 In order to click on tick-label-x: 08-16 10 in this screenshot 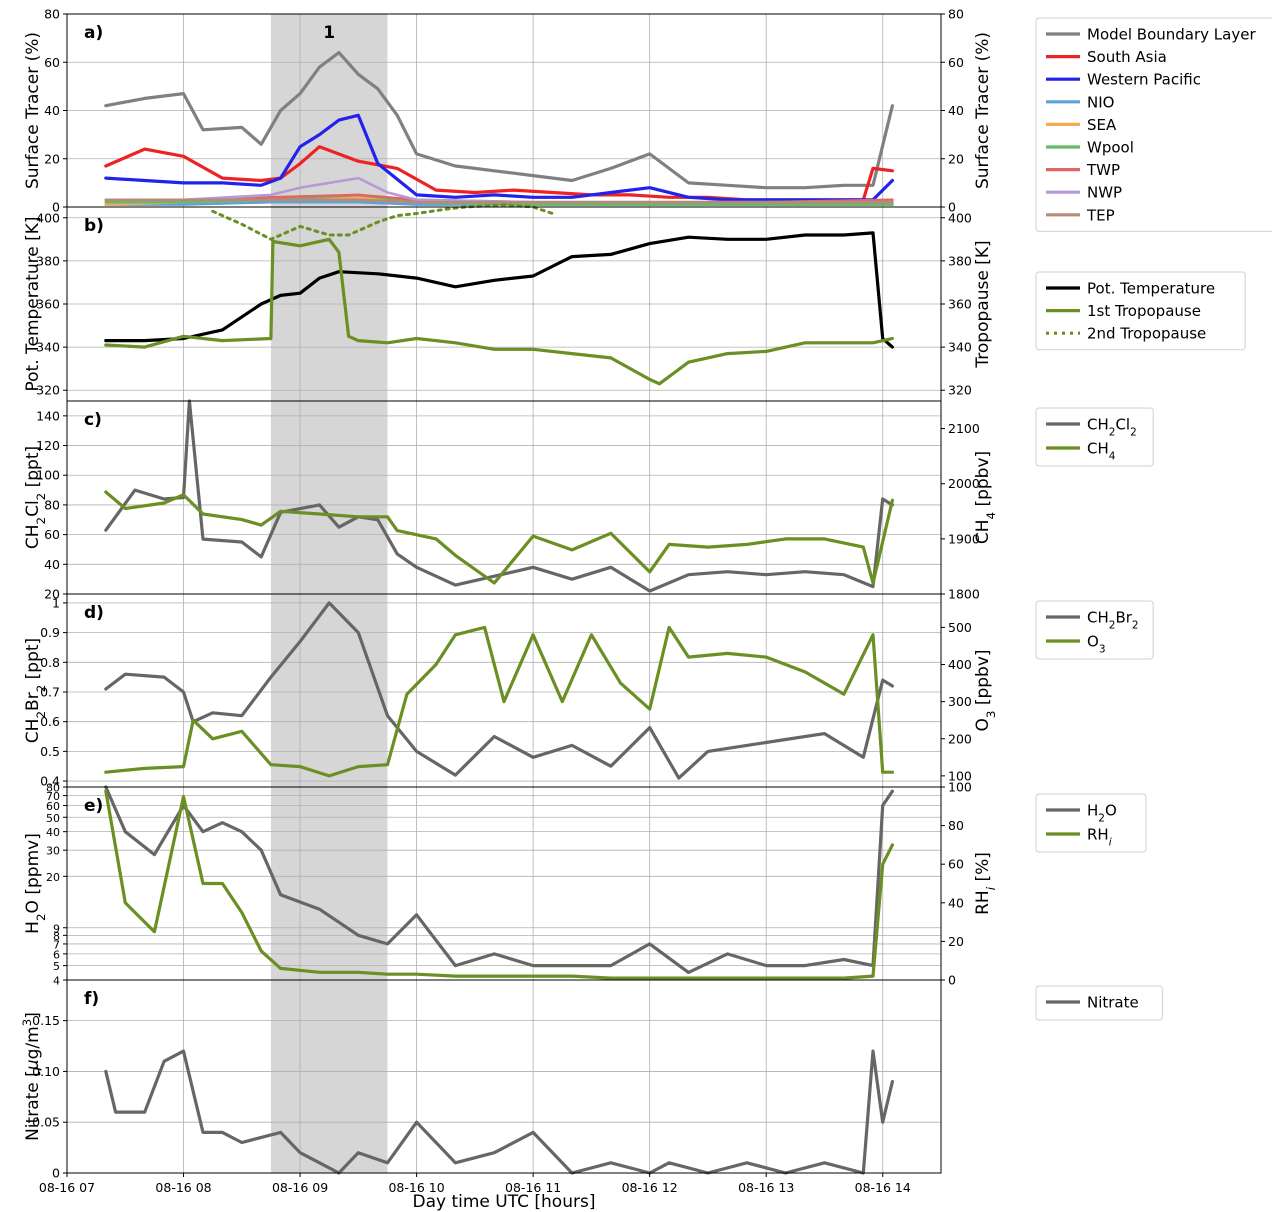, I will do `click(416, 1187)`.